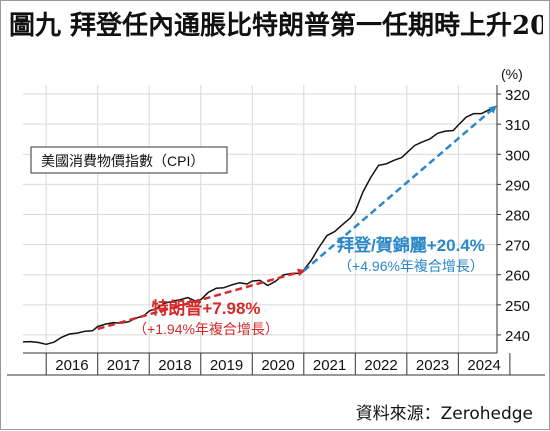  Describe the element at coordinates (432, 365) in the screenshot. I see `x-tick-label: 2023` at that location.